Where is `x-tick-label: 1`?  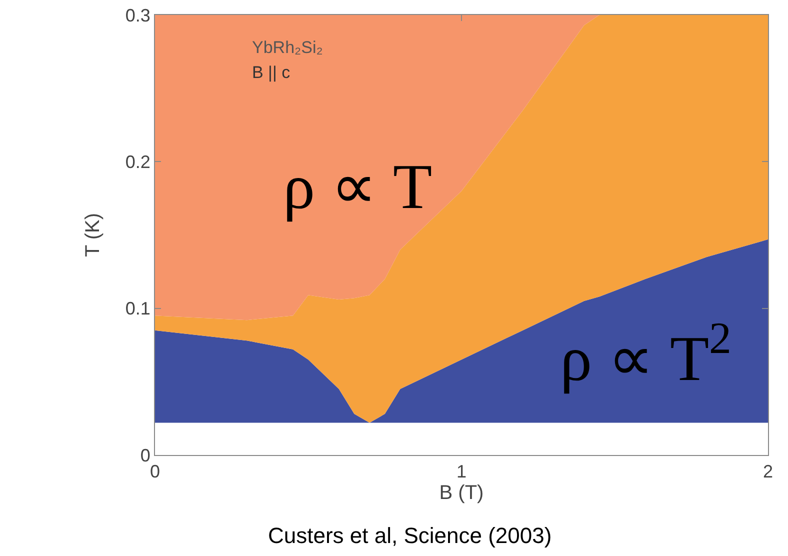
x-tick-label: 1 is located at coordinates (461, 472).